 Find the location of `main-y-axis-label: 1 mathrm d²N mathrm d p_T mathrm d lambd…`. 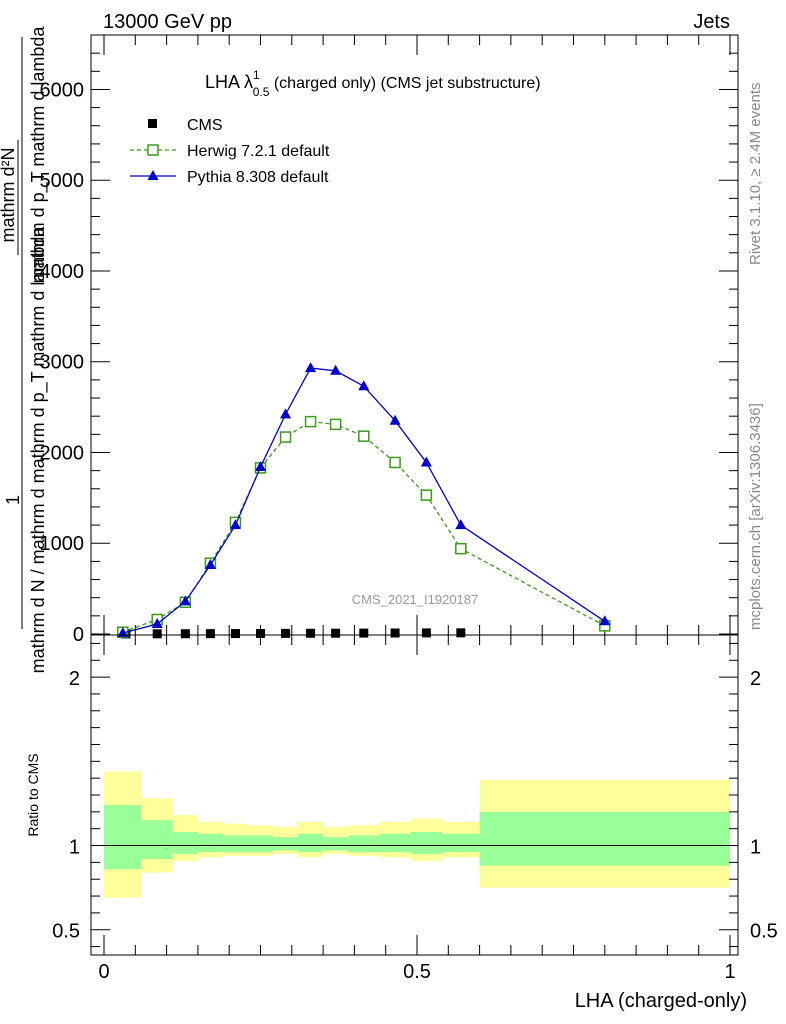

main-y-axis-label: 1 mathrm d²N mathrm d p_T mathrm d lambd… is located at coordinates (24, 350).